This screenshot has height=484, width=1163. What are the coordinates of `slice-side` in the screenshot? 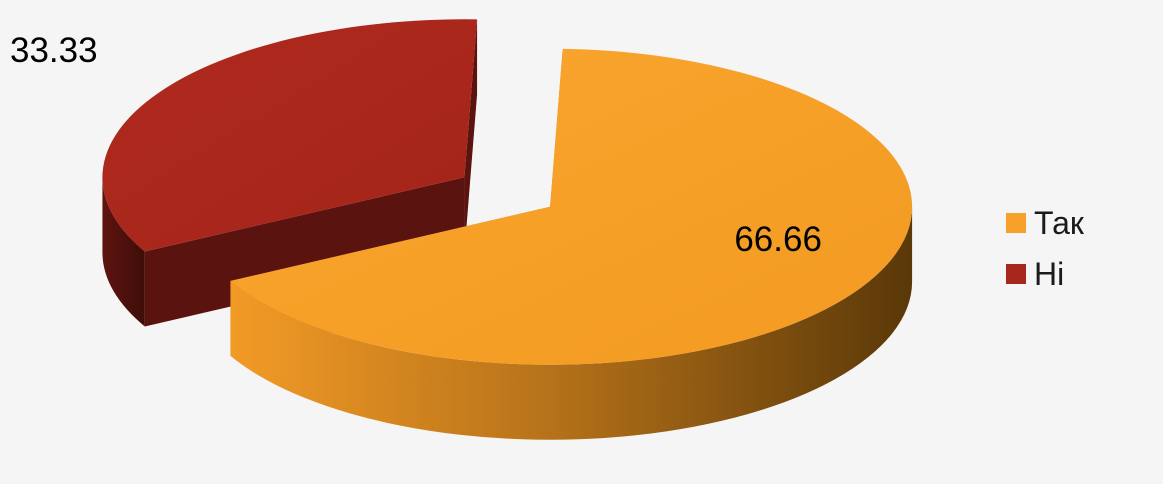 It's located at (123, 252).